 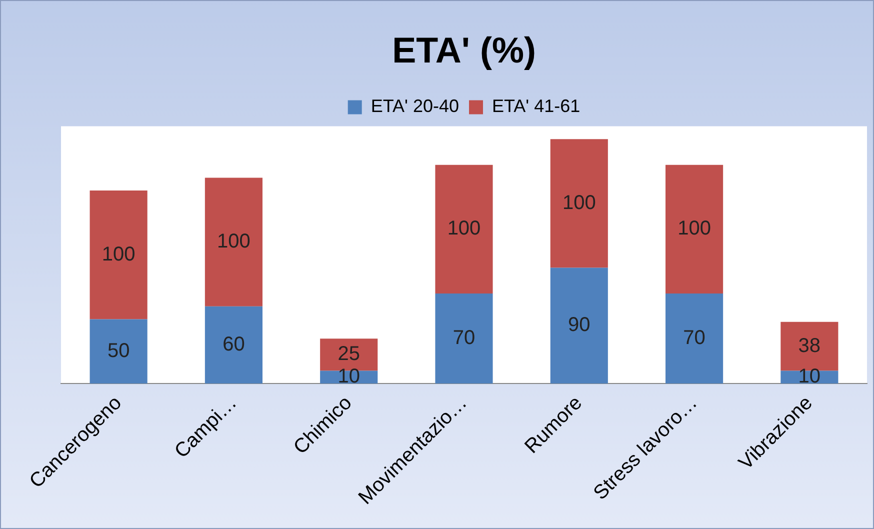 I want to click on chart-title: ETA' (%), so click(x=464, y=50).